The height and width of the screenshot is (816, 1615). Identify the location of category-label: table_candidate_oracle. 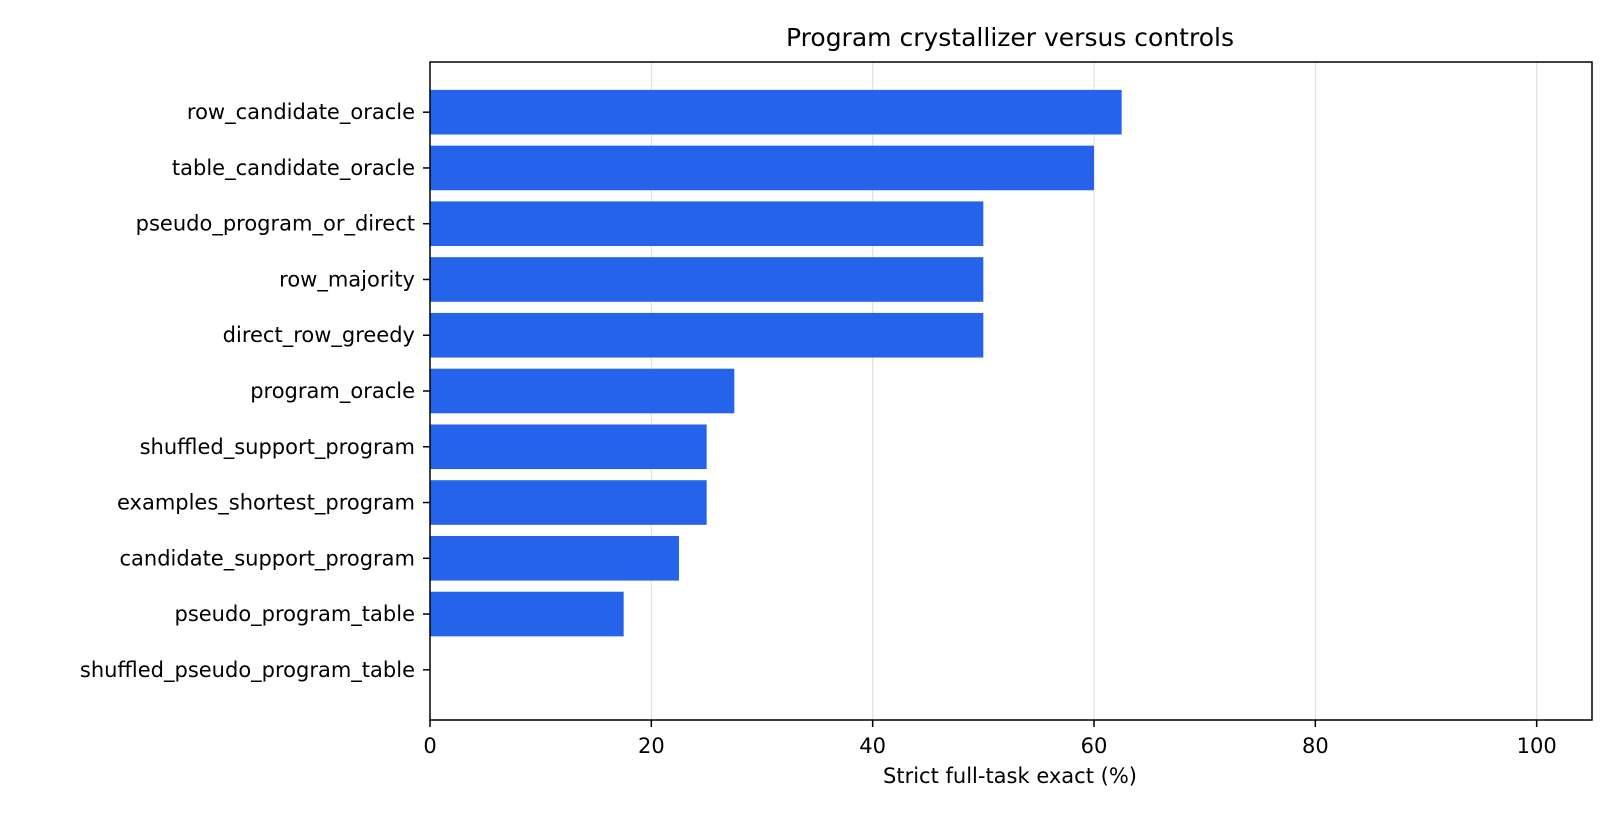
(293, 168).